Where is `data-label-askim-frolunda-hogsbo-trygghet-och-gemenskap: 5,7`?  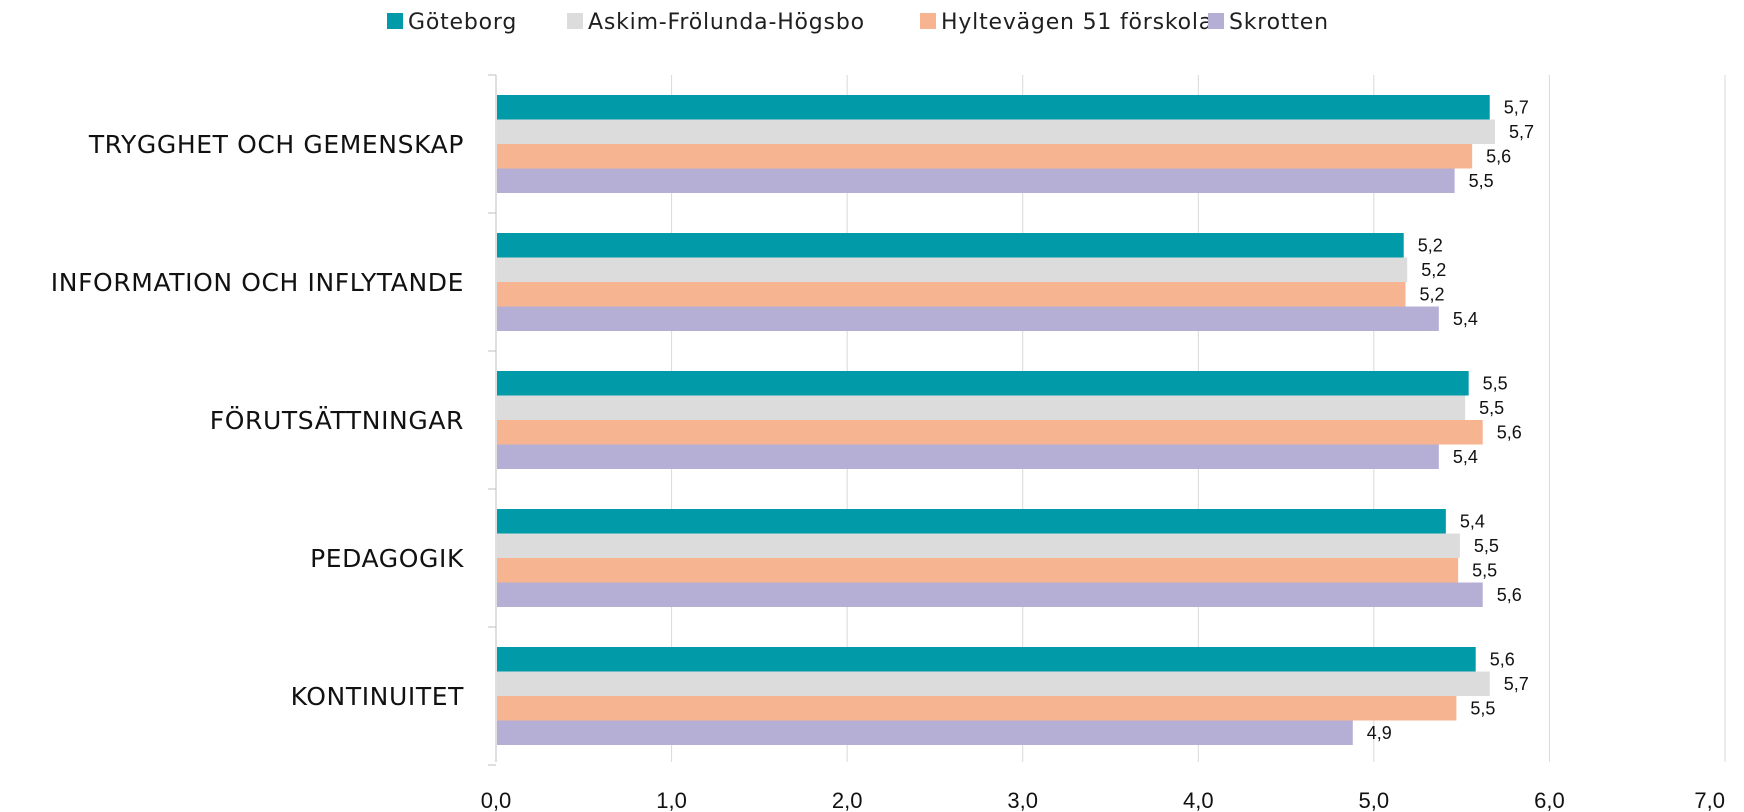
data-label-askim-frolunda-hogsbo-trygghet-och-gemenskap: 5,7 is located at coordinates (1521, 132).